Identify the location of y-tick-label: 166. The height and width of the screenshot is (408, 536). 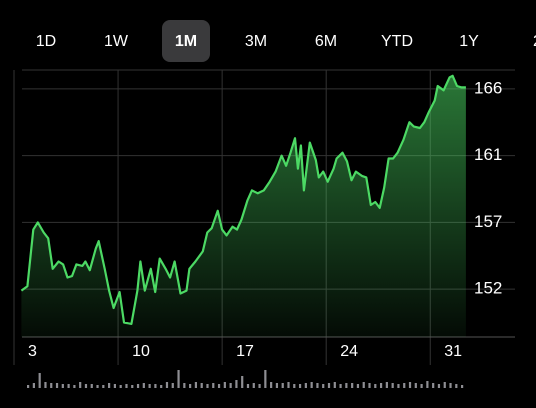
(488, 87).